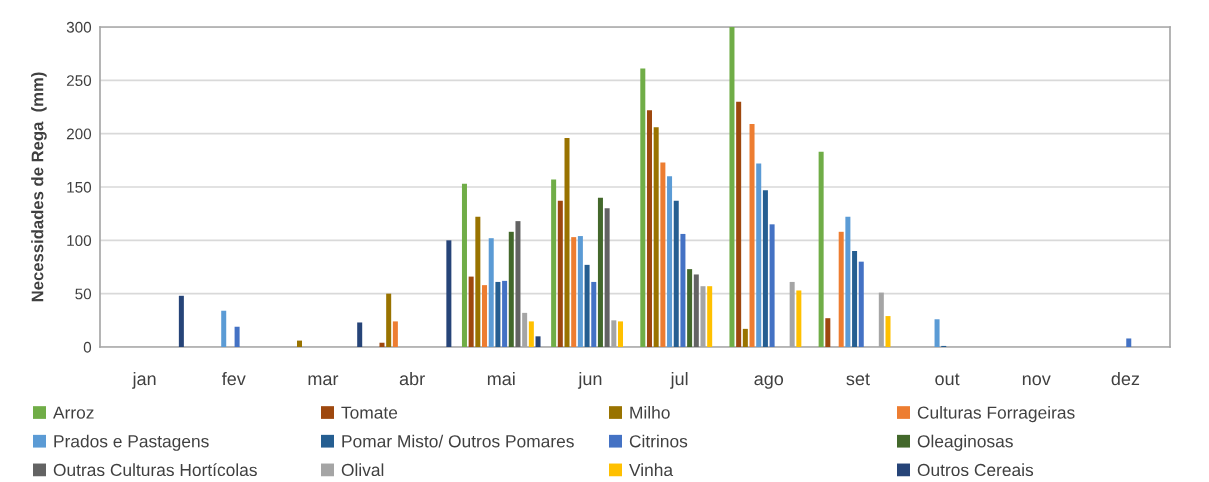 The height and width of the screenshot is (482, 1209). What do you see at coordinates (79, 81) in the screenshot?
I see `y-tick-label: 250` at bounding box center [79, 81].